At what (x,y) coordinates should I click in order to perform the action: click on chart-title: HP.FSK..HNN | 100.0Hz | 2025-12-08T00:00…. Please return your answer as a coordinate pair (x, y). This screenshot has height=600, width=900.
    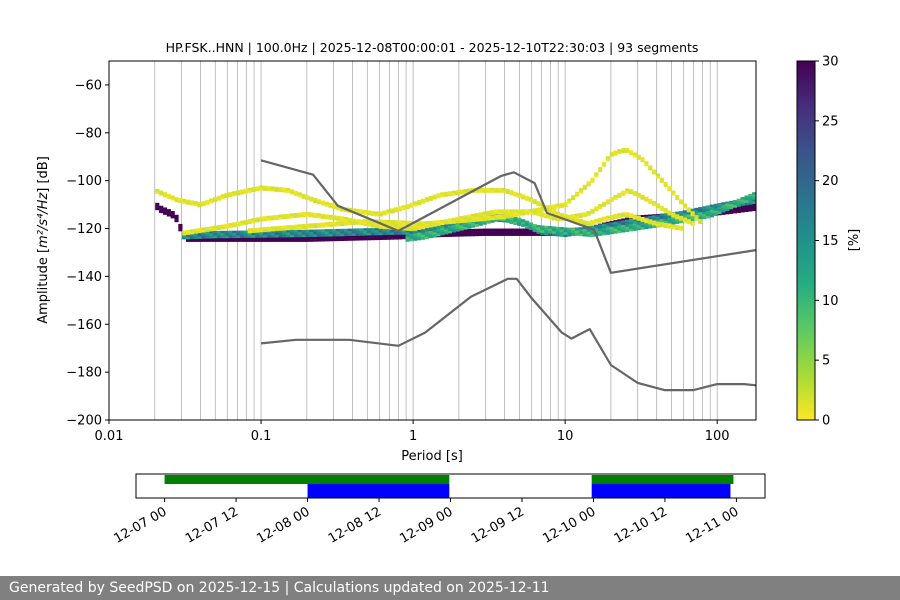
    Looking at the image, I should click on (432, 47).